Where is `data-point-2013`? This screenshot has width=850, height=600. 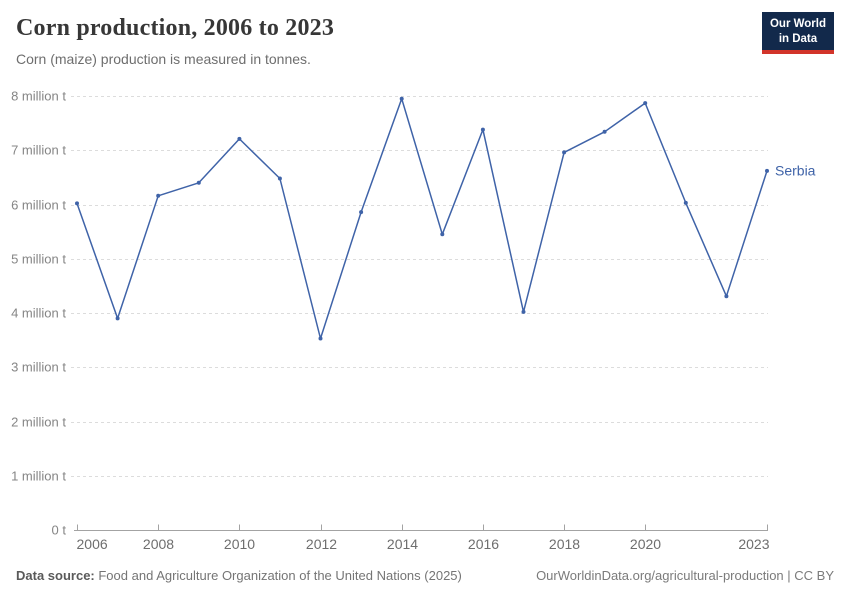 data-point-2013 is located at coordinates (361, 212).